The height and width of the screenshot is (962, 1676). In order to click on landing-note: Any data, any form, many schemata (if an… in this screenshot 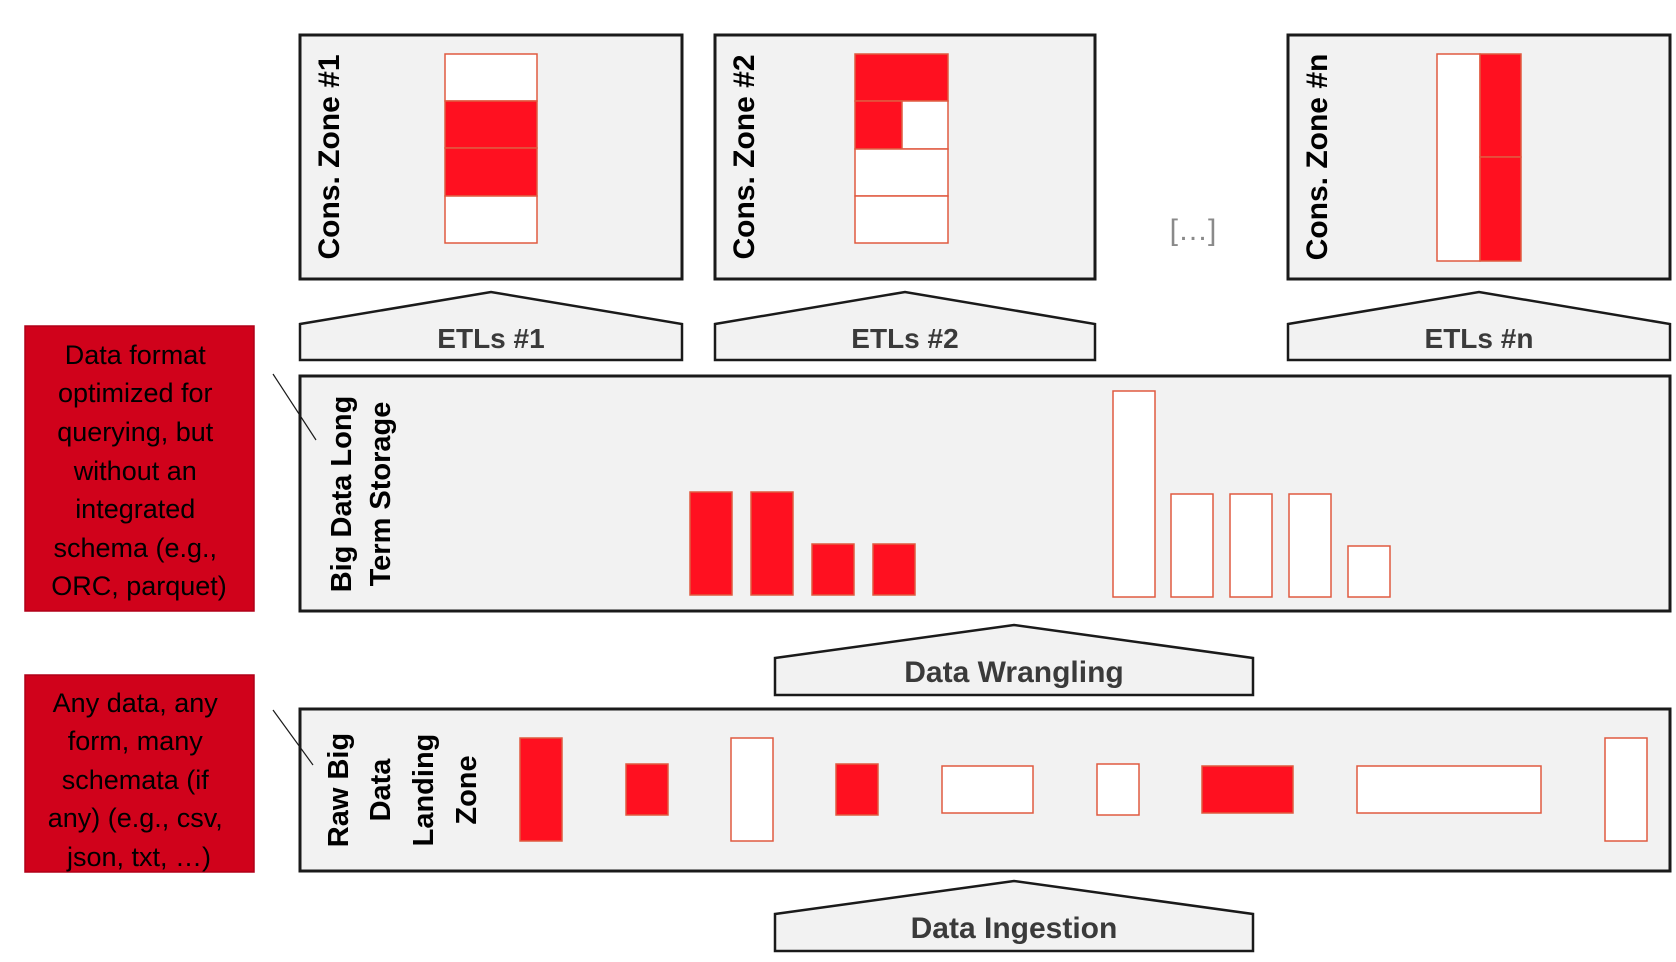, I will do `click(169, 773)`.